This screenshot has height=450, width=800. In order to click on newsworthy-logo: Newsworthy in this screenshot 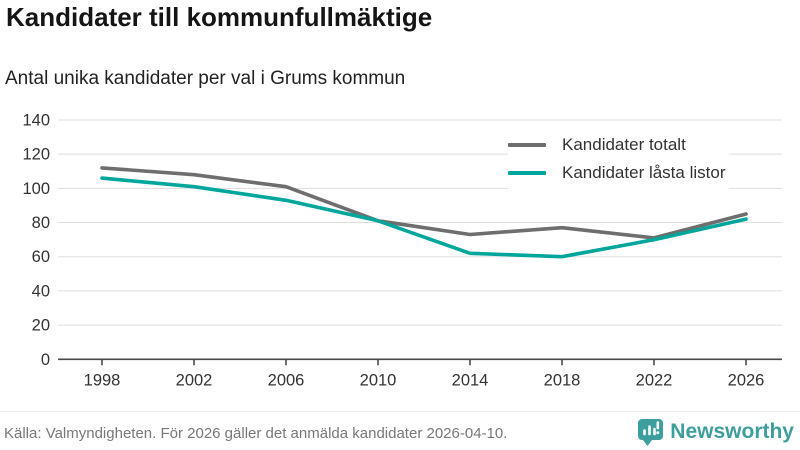, I will do `click(715, 432)`.